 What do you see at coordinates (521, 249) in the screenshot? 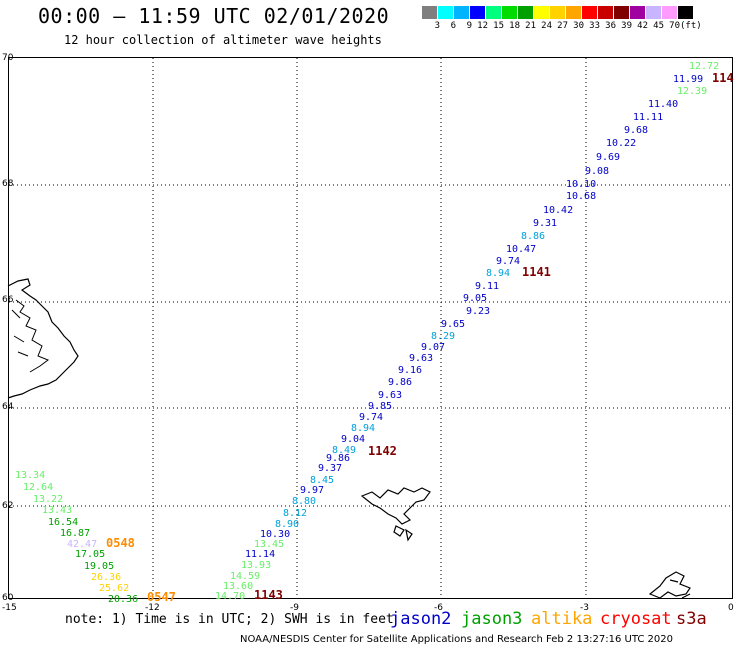
I see `wave-height-value: 10.47` at bounding box center [521, 249].